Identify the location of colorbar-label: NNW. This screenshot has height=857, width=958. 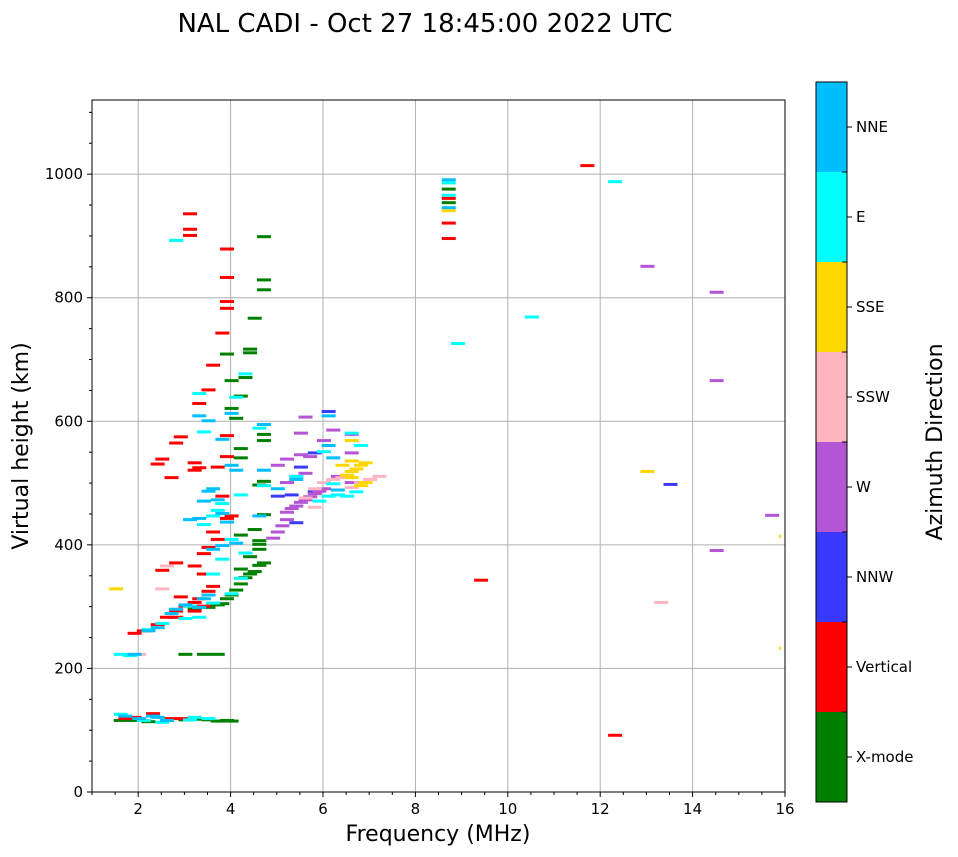
(874, 577).